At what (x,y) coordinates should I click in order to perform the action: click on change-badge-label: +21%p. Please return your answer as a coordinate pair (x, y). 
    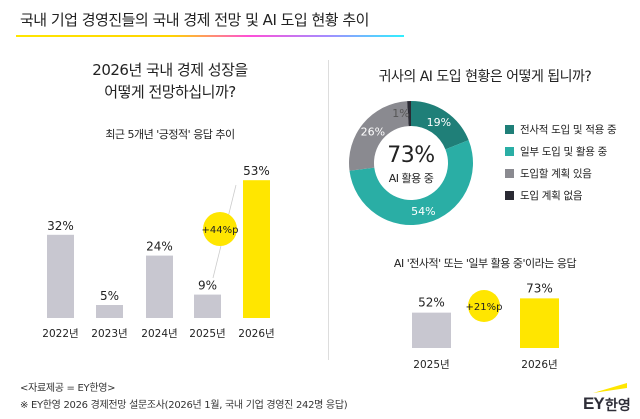
    Looking at the image, I should click on (484, 307).